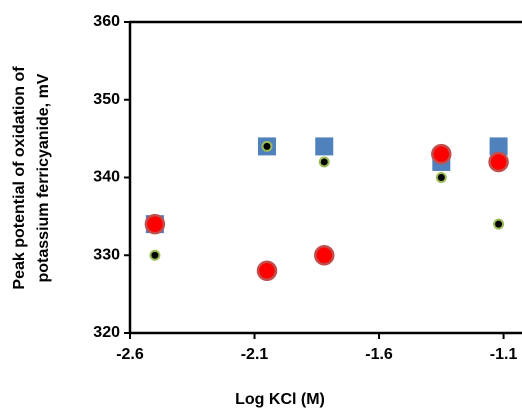  What do you see at coordinates (379, 354) in the screenshot?
I see `x-tick-label: -1.6` at bounding box center [379, 354].